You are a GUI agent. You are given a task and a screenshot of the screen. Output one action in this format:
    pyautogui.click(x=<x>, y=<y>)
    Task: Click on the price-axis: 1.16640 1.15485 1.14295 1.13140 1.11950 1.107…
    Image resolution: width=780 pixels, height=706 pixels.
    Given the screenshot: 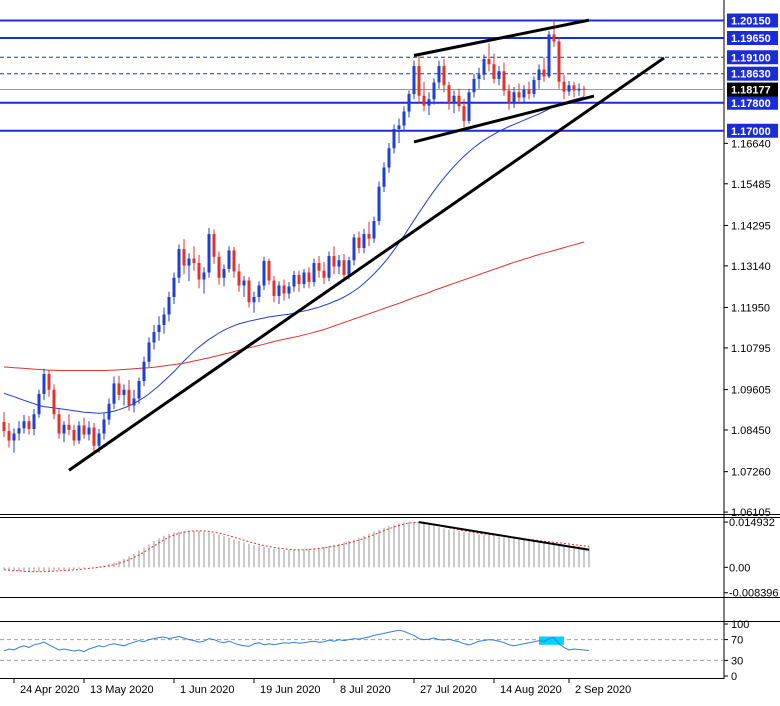 What is the action you would take?
    pyautogui.click(x=751, y=266)
    